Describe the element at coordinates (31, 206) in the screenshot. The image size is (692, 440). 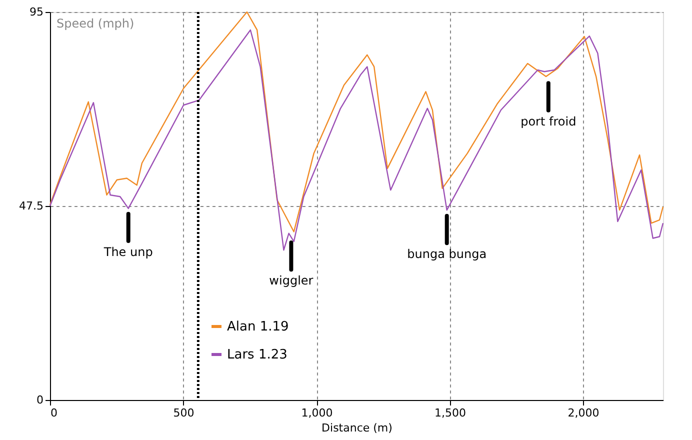
I see `y-tick-label: 47.5` at that location.